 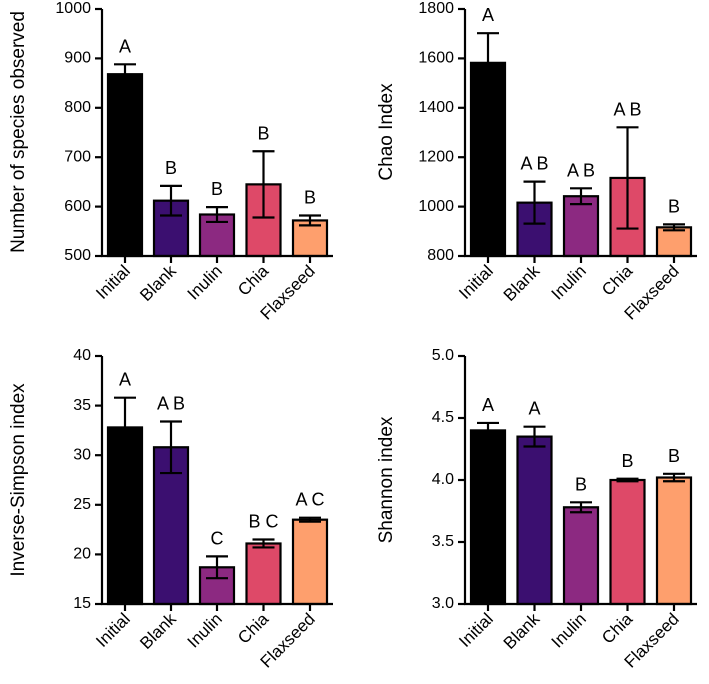 I want to click on y-tick-label: 4.0, so click(x=443, y=479).